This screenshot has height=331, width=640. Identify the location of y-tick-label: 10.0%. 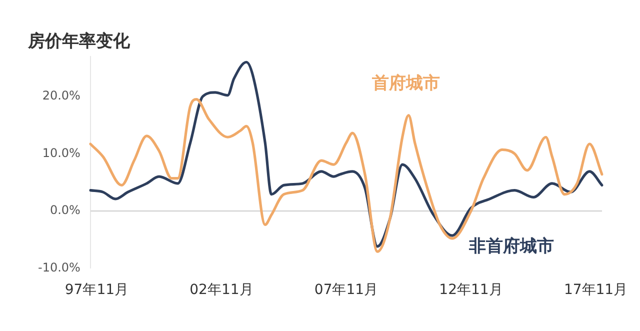
(61, 153).